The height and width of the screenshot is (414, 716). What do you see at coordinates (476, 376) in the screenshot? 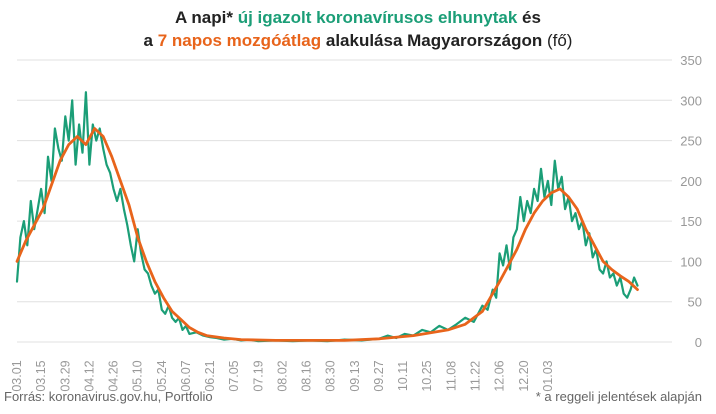
I see `x-tick-label: 11.22` at bounding box center [476, 376].